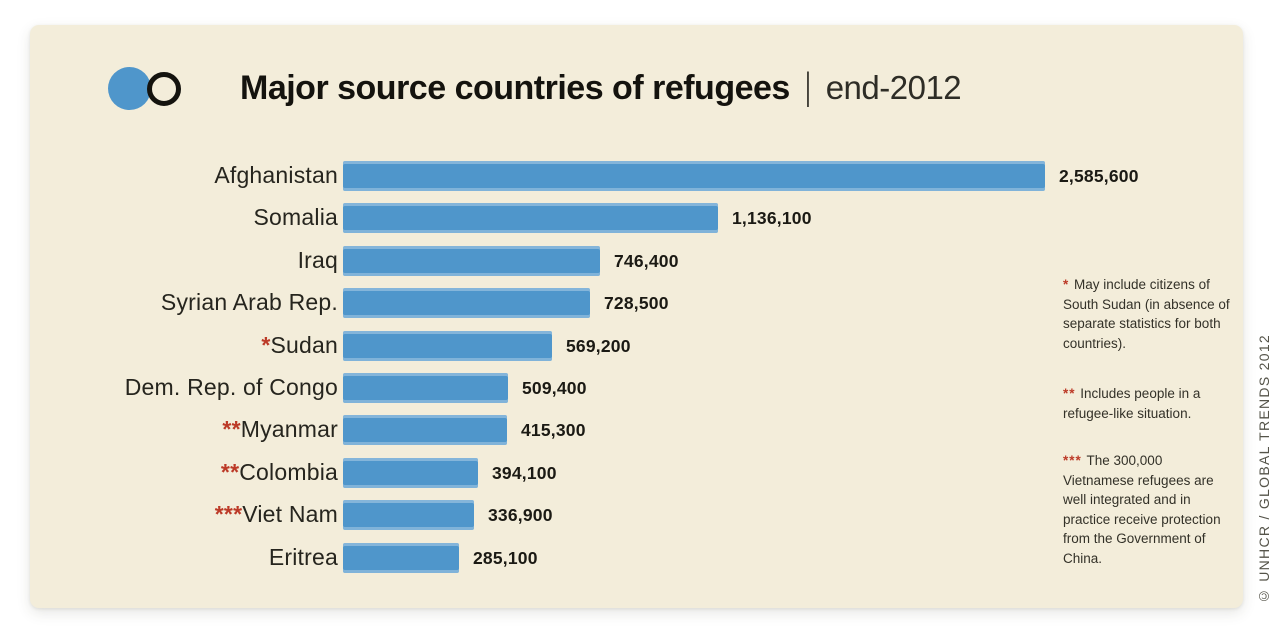 The image size is (1280, 640). Describe the element at coordinates (772, 218) in the screenshot. I see `row-value: 1,136,100` at that location.